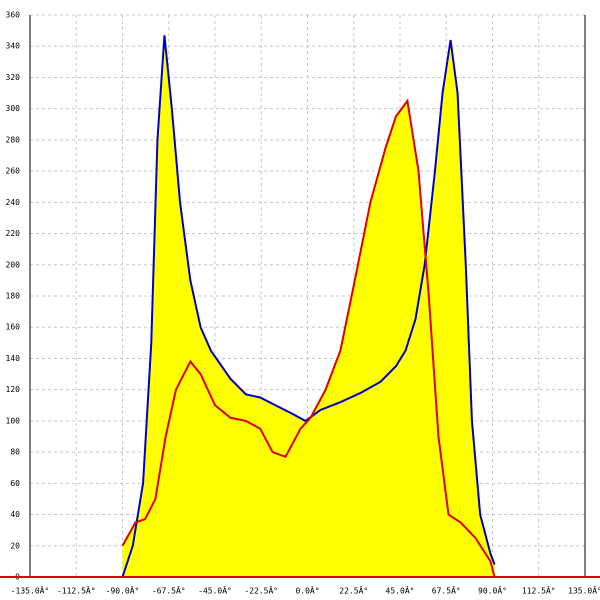 The width and height of the screenshot is (600, 600). I want to click on y-tick-label: 40, so click(15, 514).